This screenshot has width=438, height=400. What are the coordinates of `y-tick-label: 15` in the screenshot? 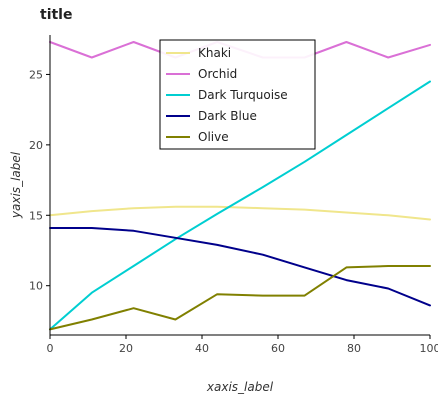 It's located at (36, 215).